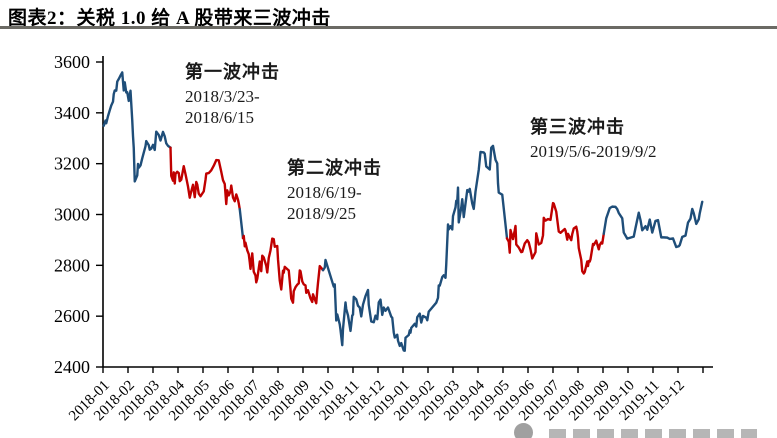 This screenshot has height=438, width=777. Describe the element at coordinates (219, 117) in the screenshot. I see `annotation-wave1-date-end: 2018/6/15` at that location.